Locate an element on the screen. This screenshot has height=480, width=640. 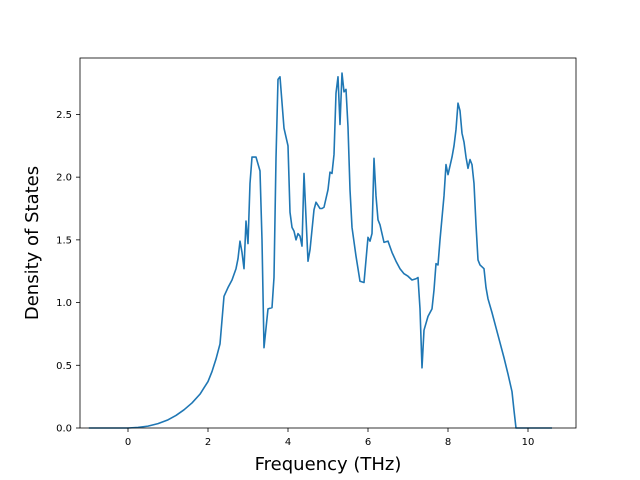
y-tick-label: 0.0 is located at coordinates (64, 429).